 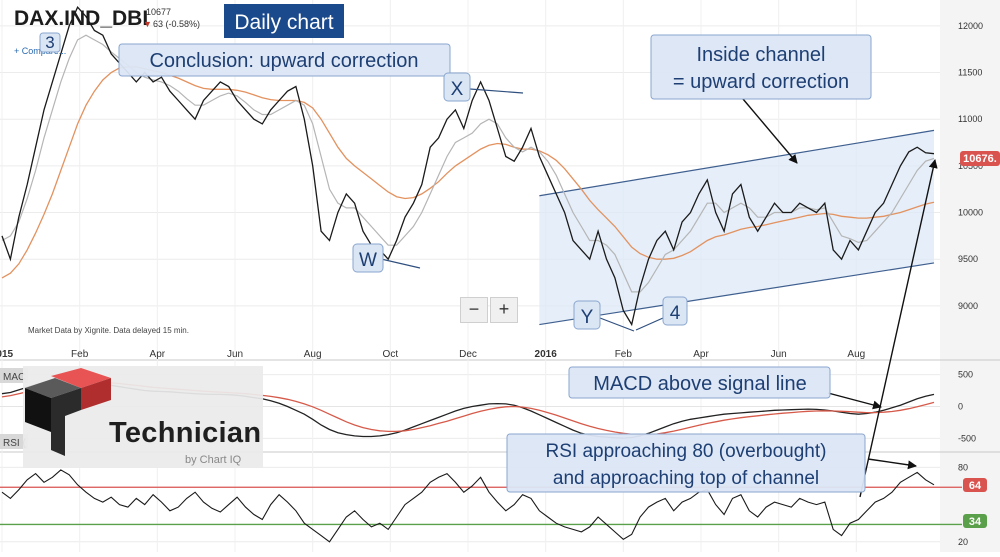 I want to click on y-tick-label: 11500, so click(x=970, y=73).